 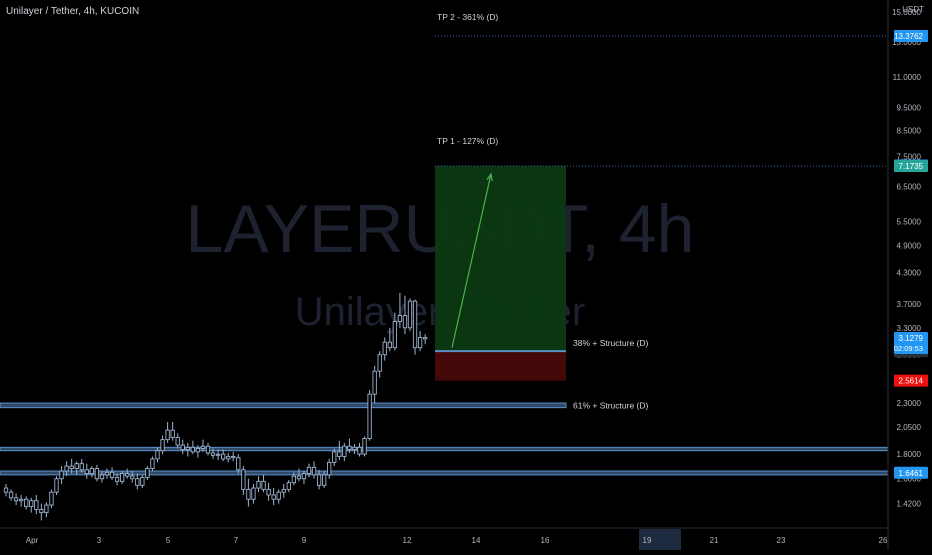 What do you see at coordinates (500, 366) in the screenshot?
I see `stop-zone` at bounding box center [500, 366].